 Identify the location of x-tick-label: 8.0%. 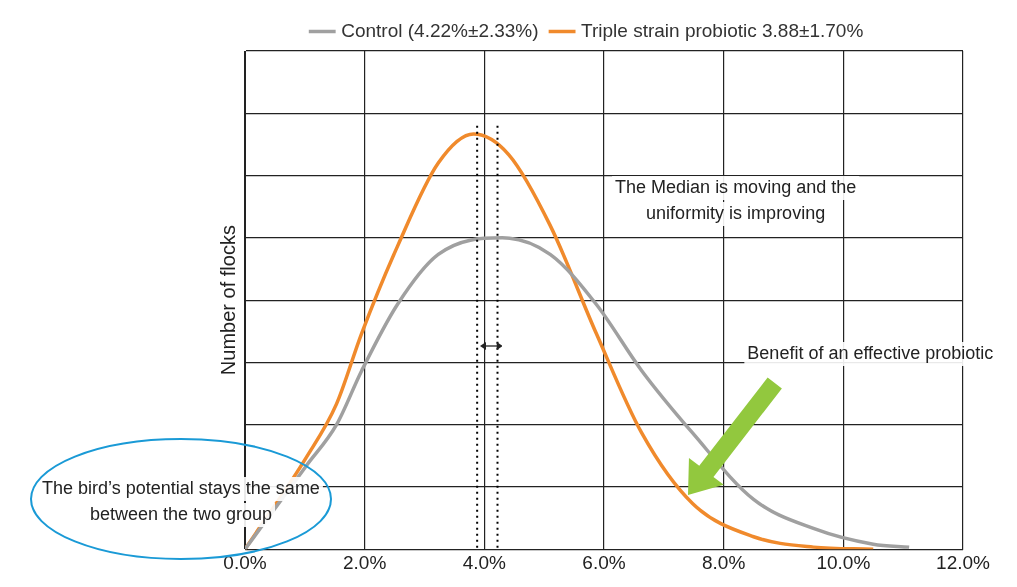
(724, 562).